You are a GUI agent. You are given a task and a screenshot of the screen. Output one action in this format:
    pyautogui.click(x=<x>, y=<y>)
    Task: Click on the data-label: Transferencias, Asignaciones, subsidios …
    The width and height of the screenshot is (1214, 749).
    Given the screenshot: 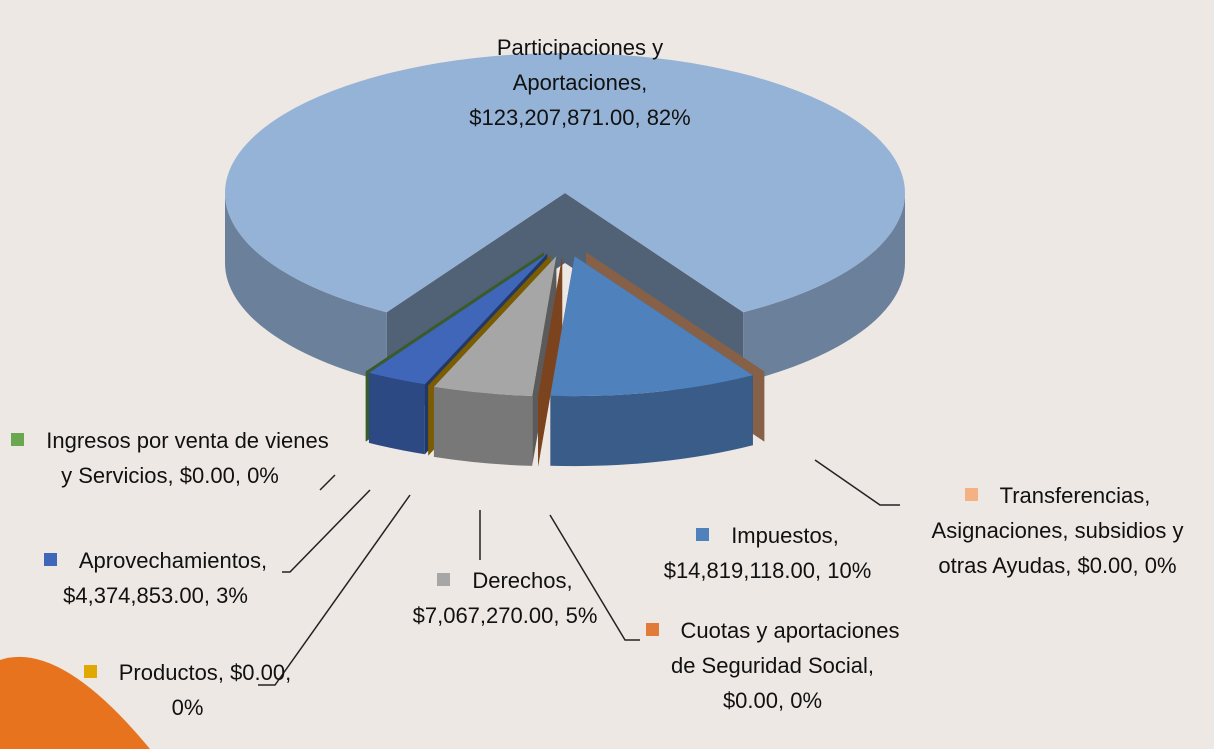 What is the action you would take?
    pyautogui.click(x=1057, y=530)
    